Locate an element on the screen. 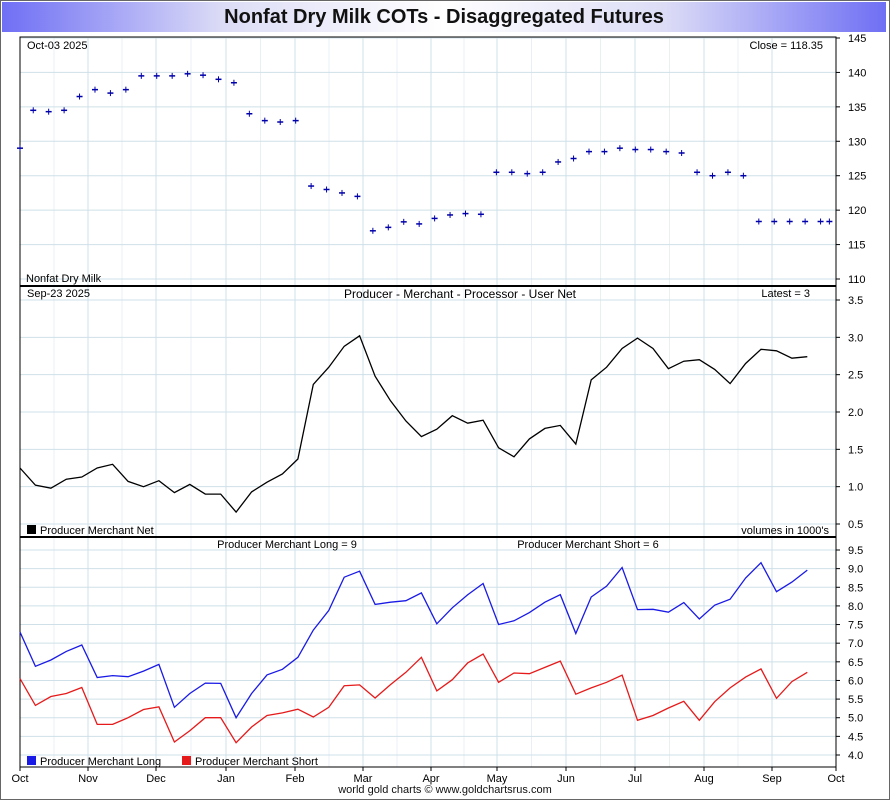 The width and height of the screenshot is (890, 800). x-tick-label: Dec is located at coordinates (156, 779).